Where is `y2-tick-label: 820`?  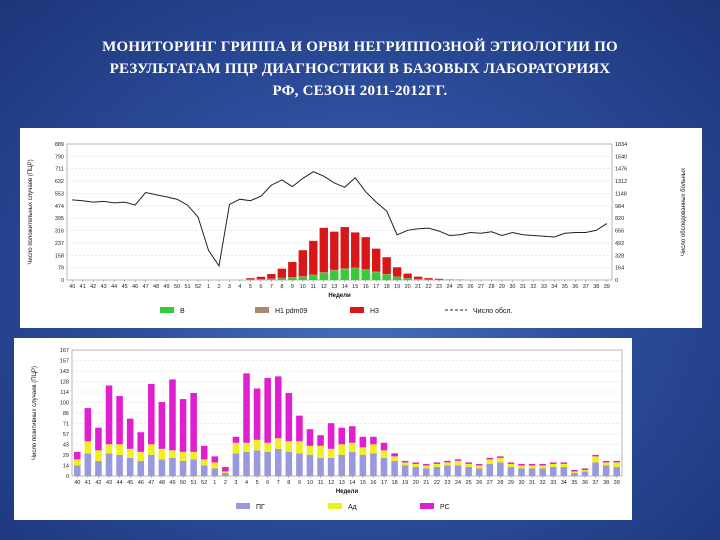
y2-tick-label: 820 is located at coordinates (619, 219).